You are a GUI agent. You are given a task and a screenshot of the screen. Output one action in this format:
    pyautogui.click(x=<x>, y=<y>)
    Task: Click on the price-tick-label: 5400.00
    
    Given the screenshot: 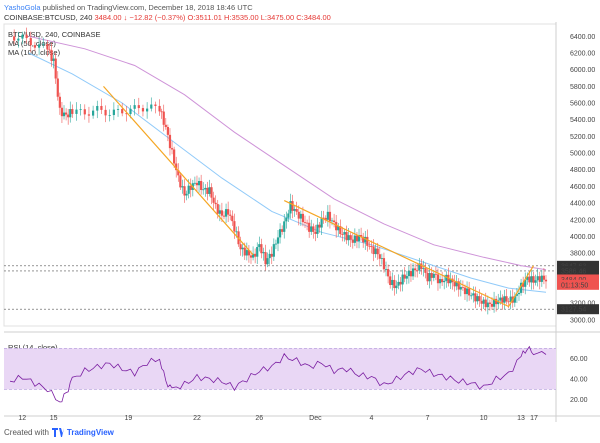 What is the action you would take?
    pyautogui.click(x=582, y=120)
    